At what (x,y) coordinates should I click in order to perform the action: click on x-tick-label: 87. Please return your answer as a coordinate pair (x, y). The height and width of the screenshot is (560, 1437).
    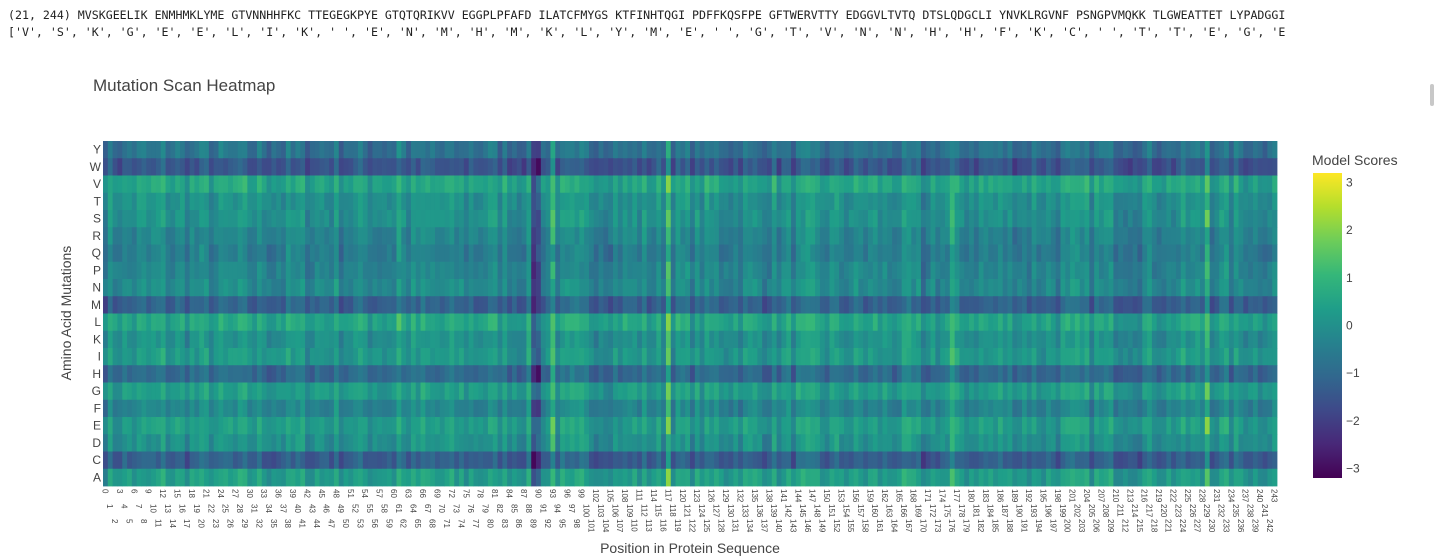
    Looking at the image, I should click on (523, 493).